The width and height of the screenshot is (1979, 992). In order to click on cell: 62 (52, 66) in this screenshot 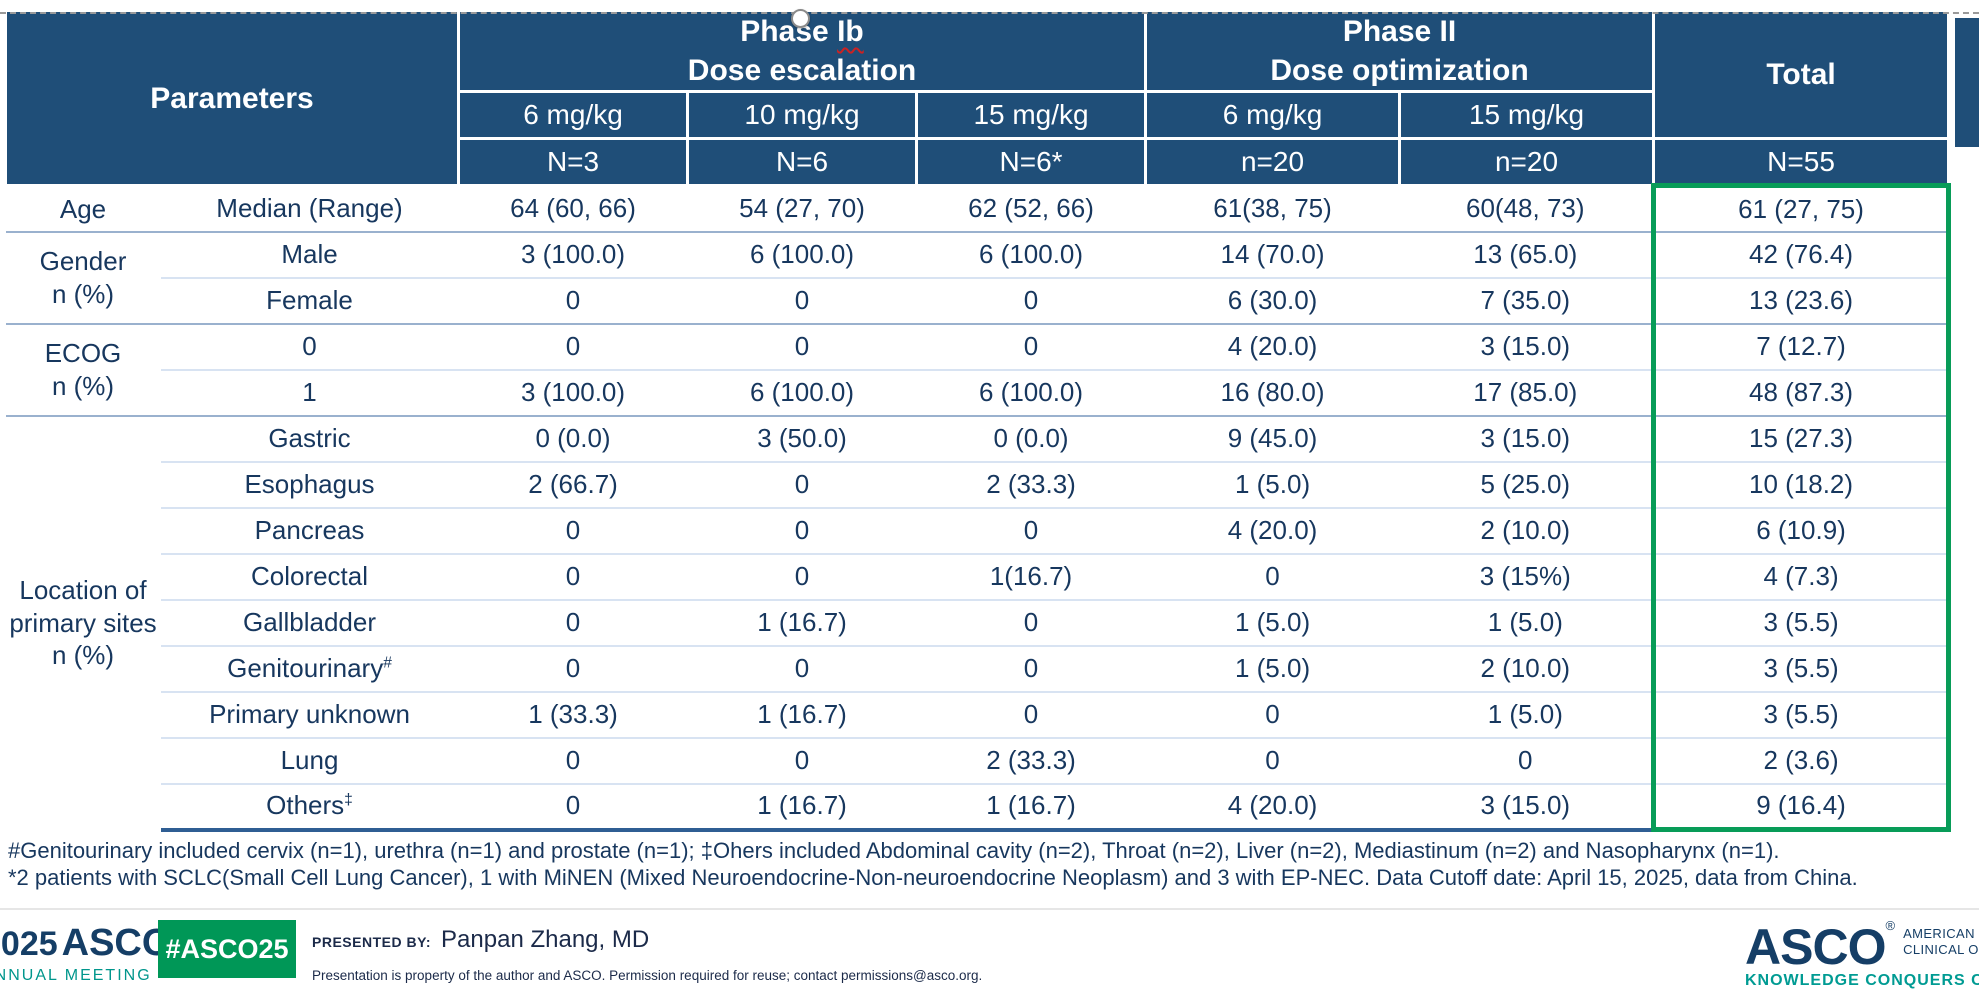, I will do `click(1031, 208)`.